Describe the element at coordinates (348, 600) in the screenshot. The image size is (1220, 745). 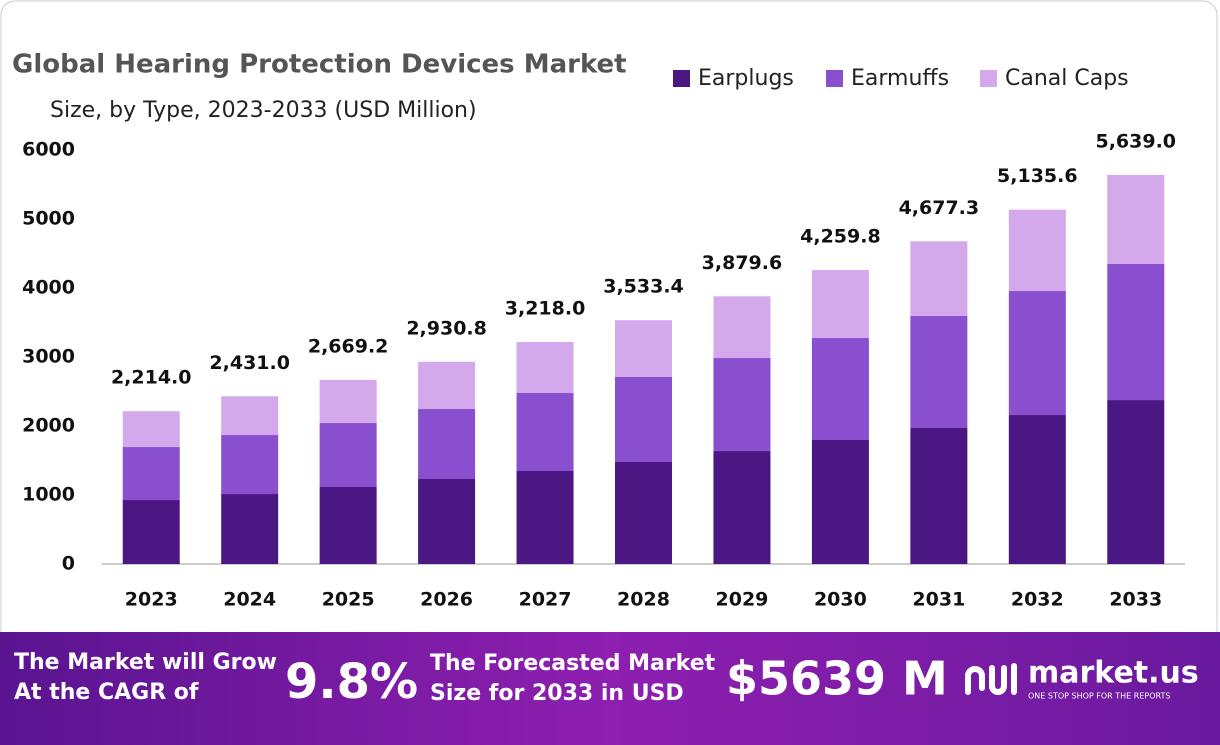
I see `x-tick-label: 2025` at that location.